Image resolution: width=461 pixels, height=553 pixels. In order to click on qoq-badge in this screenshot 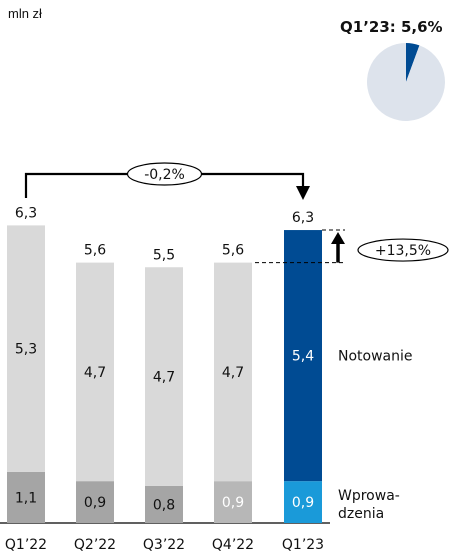, I will do `click(403, 250)`.